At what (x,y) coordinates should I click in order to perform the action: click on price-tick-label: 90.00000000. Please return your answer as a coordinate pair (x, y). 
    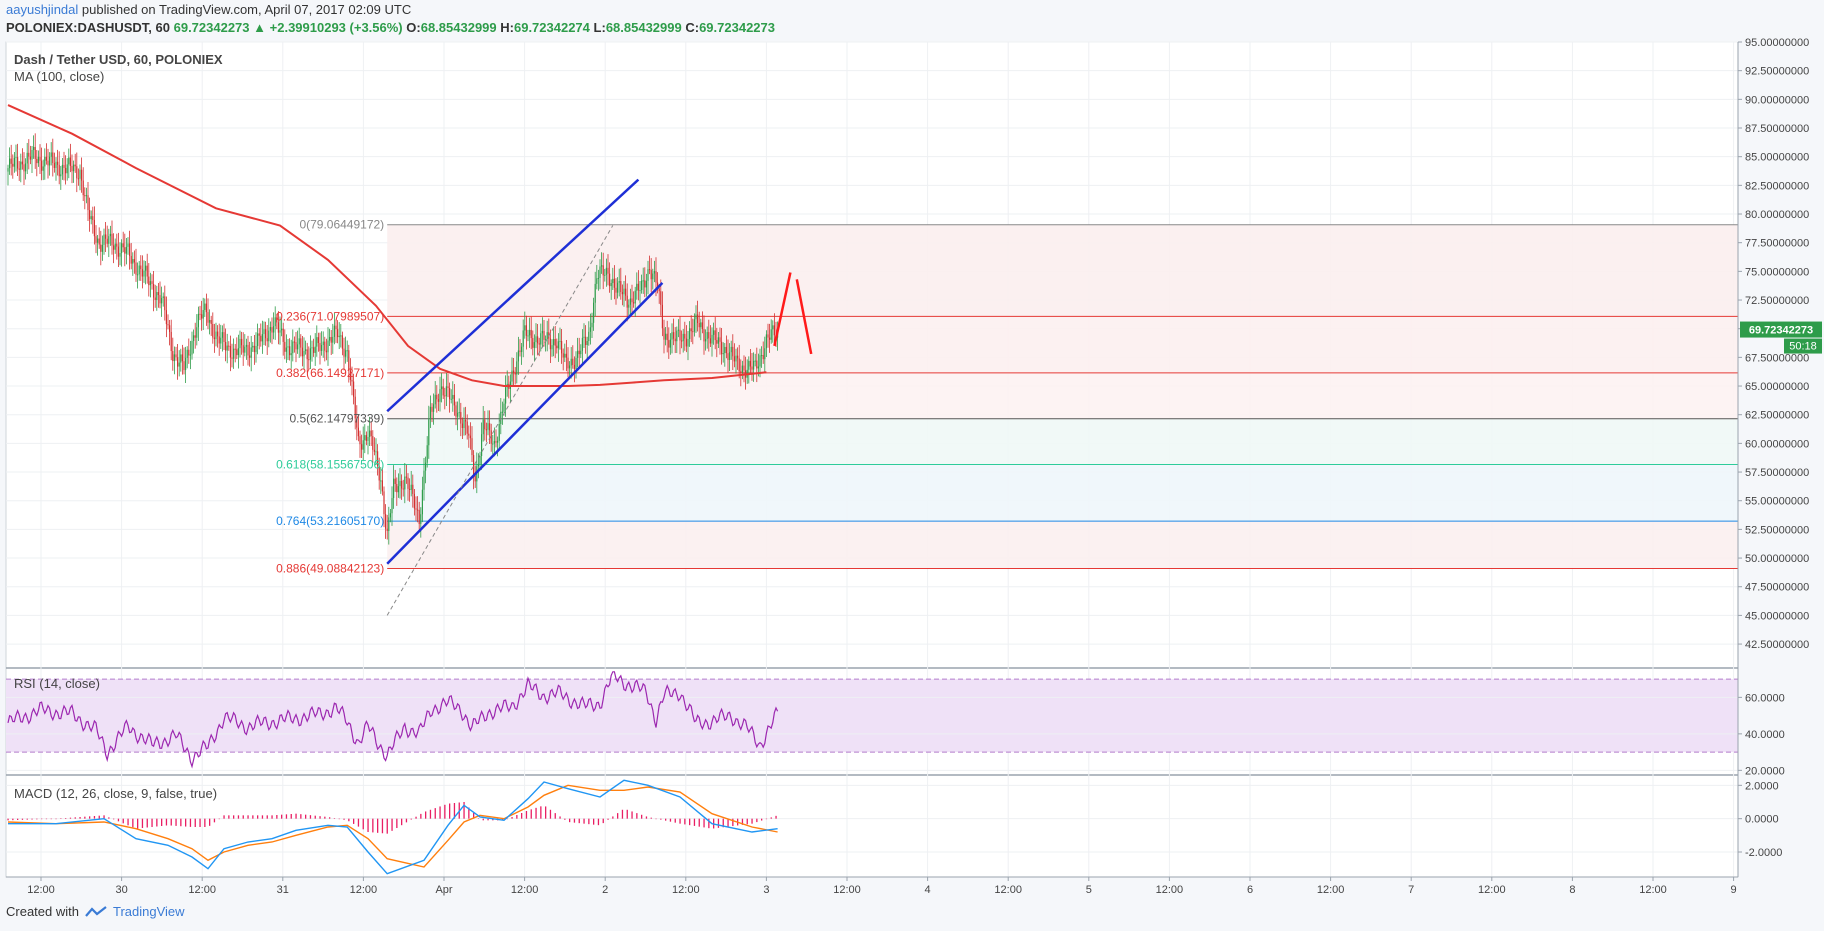
    Looking at the image, I should click on (1777, 100).